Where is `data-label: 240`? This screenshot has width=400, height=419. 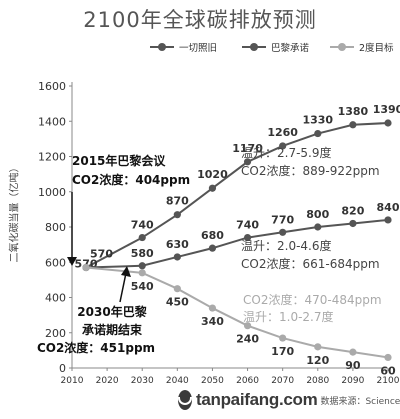
data-label: 240 is located at coordinates (247, 339).